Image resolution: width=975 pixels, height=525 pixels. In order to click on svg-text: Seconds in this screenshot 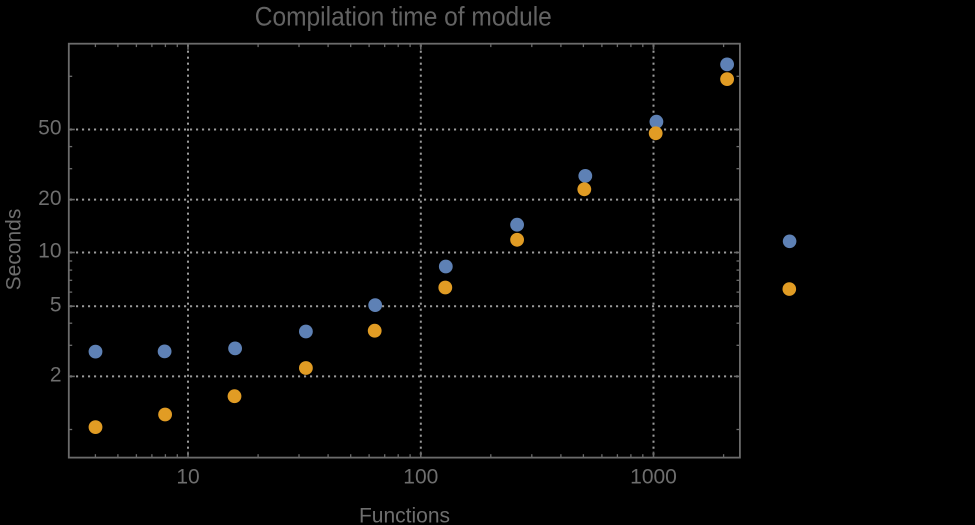, I will do `click(14, 250)`.